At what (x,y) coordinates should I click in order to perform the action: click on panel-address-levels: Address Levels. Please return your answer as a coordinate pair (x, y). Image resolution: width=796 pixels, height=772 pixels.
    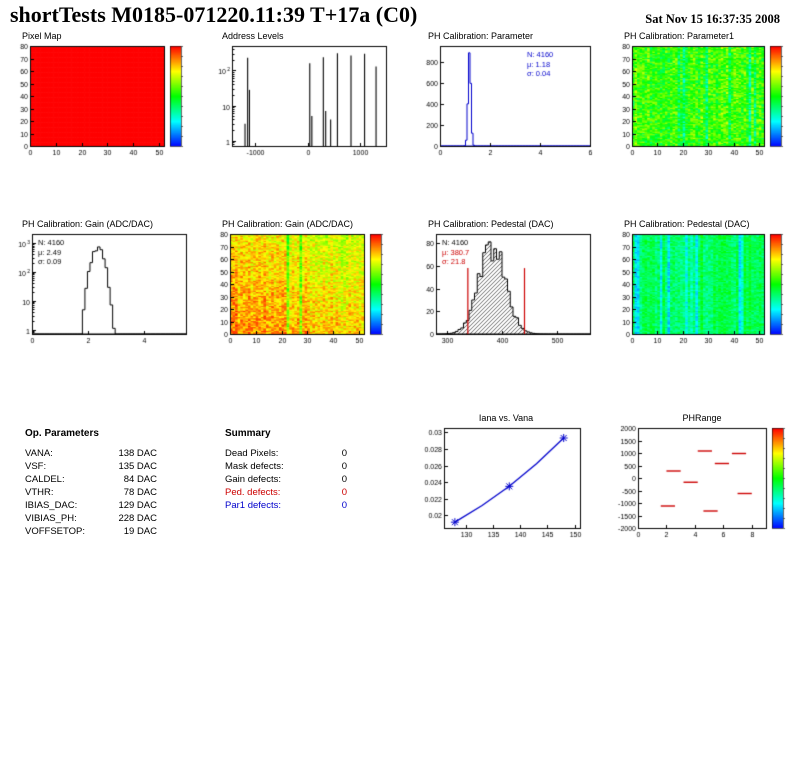
    Looking at the image, I should click on (301, 95).